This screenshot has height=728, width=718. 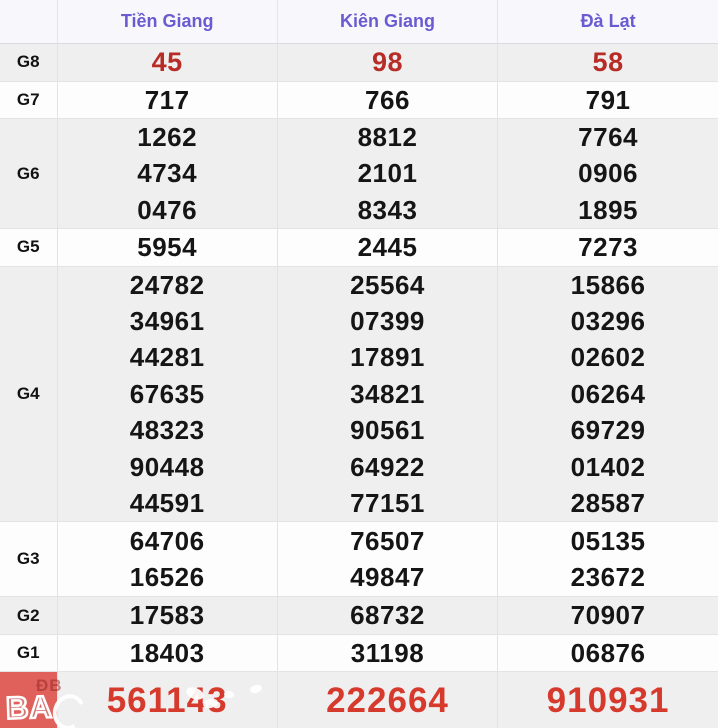 What do you see at coordinates (29, 174) in the screenshot?
I see `row-label-g6: G6` at bounding box center [29, 174].